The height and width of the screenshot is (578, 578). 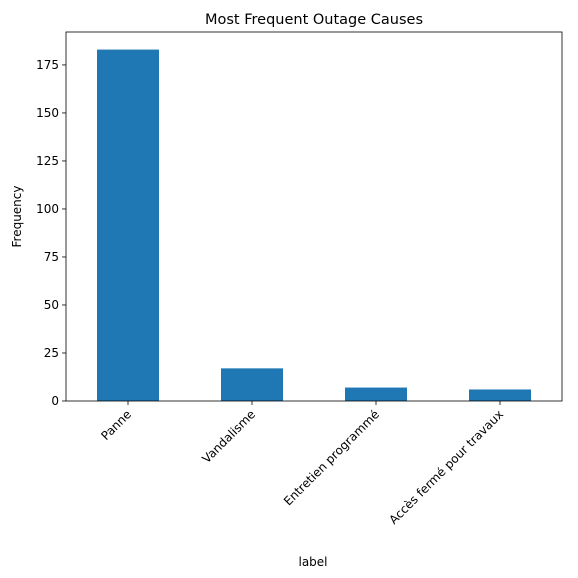 I want to click on y-tick-label: 50, so click(x=51, y=305).